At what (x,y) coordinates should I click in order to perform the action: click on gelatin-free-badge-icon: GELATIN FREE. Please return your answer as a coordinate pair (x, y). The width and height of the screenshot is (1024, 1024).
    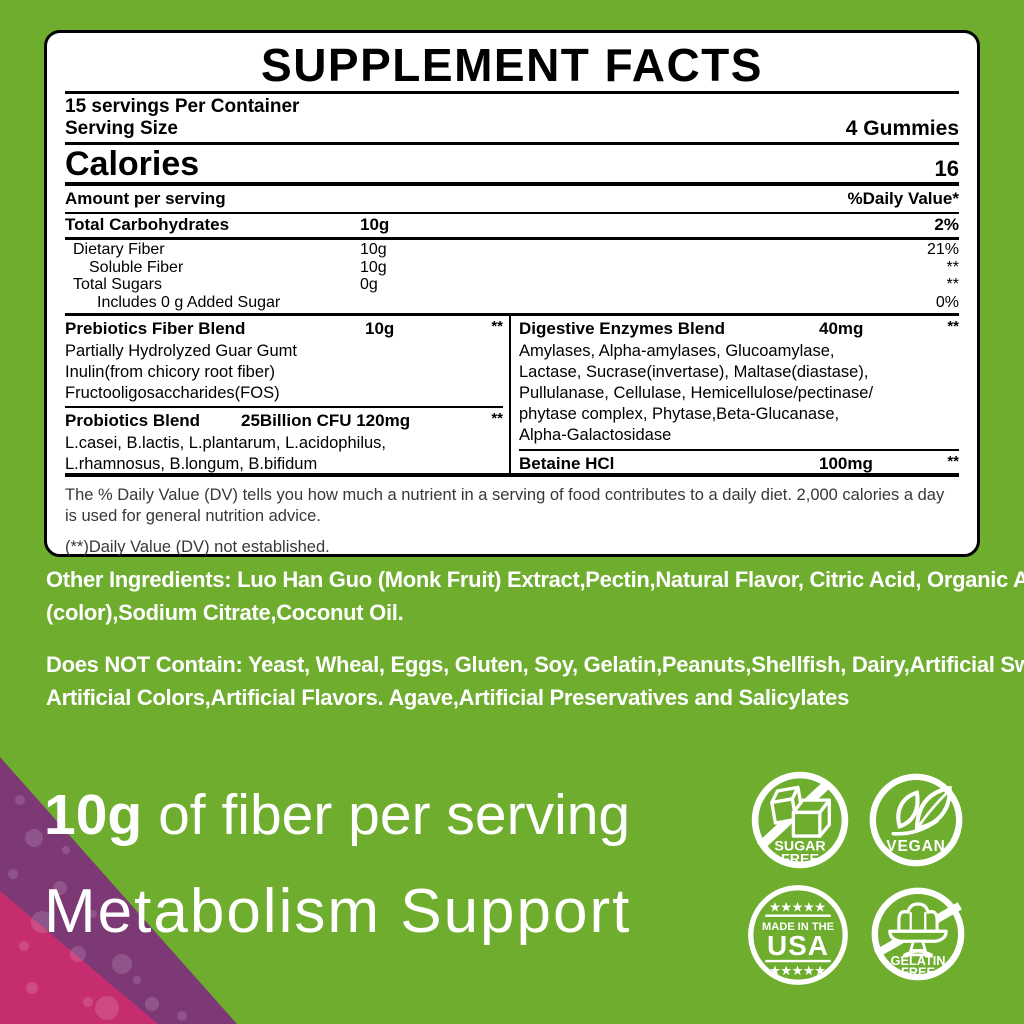
    Looking at the image, I should click on (918, 934).